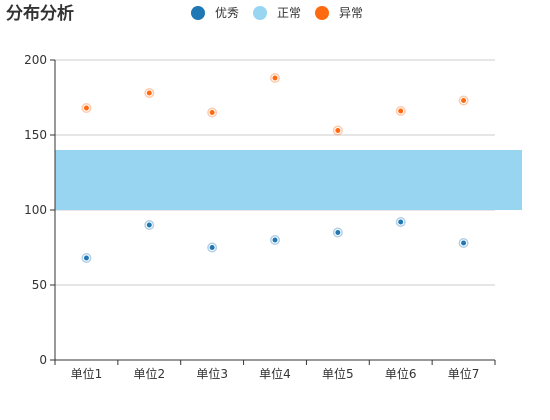  I want to click on x-tick-label-1: 单位1, so click(87, 373).